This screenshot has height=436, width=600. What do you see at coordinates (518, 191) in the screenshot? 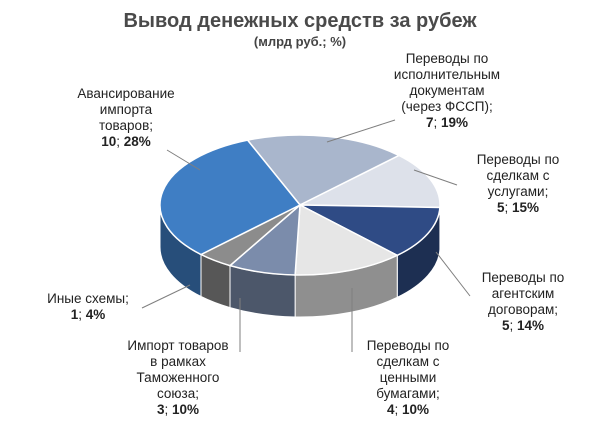
I see `label-line: услугами;` at bounding box center [518, 191].